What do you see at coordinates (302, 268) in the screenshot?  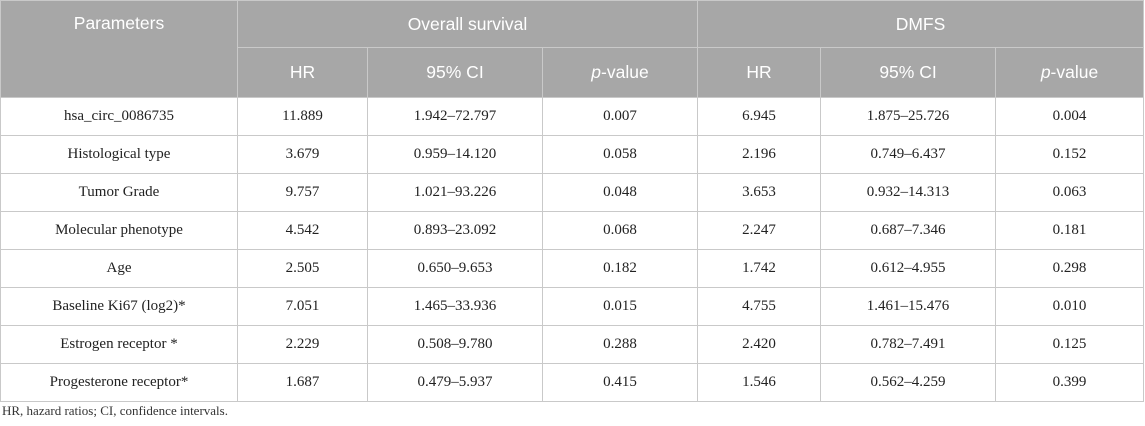 I see `cell-os-hr: 2.505` at bounding box center [302, 268].